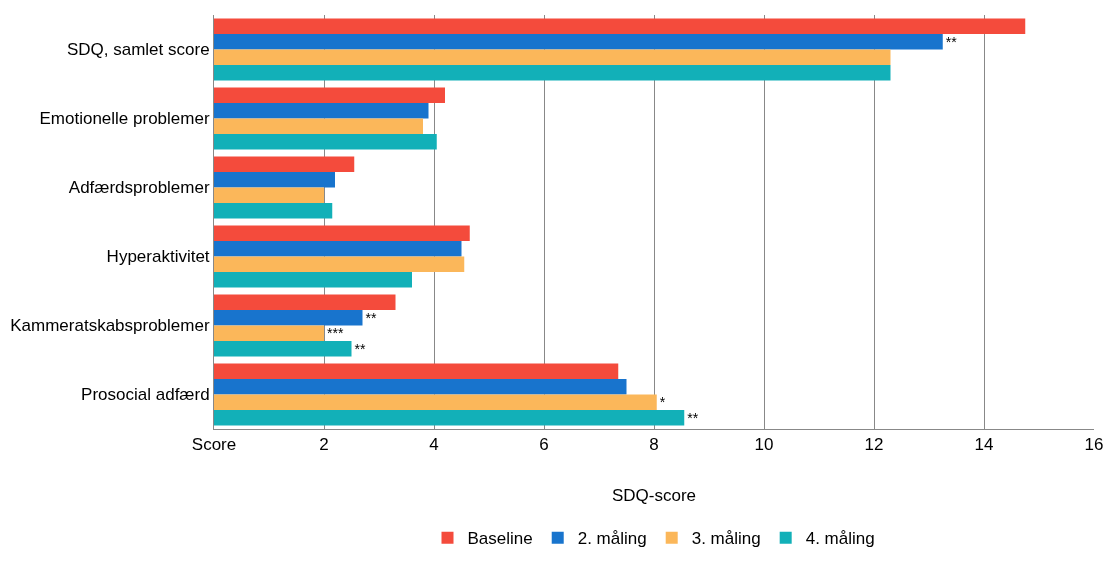 The height and width of the screenshot is (566, 1113). Describe the element at coordinates (764, 445) in the screenshot. I see `x-tick-label: 10` at that location.